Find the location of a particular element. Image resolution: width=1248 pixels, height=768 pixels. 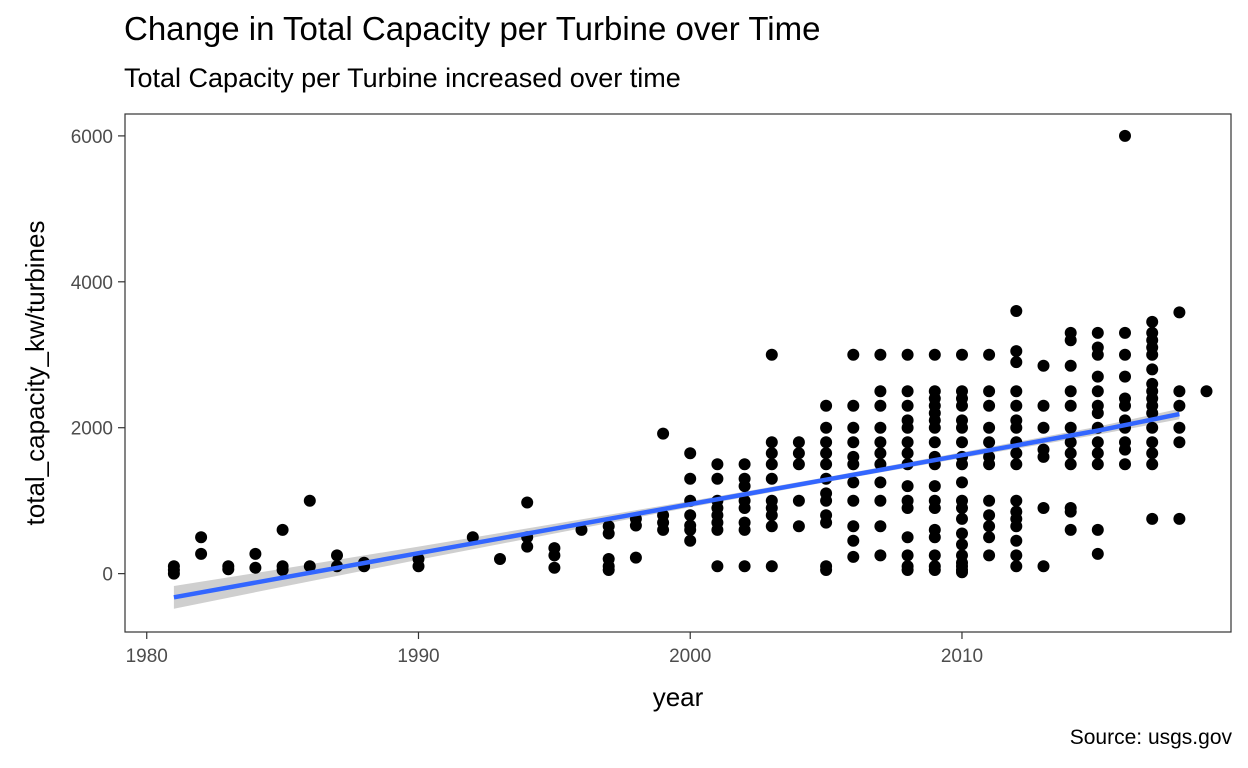

y-tick-label: 0 is located at coordinates (107, 575).